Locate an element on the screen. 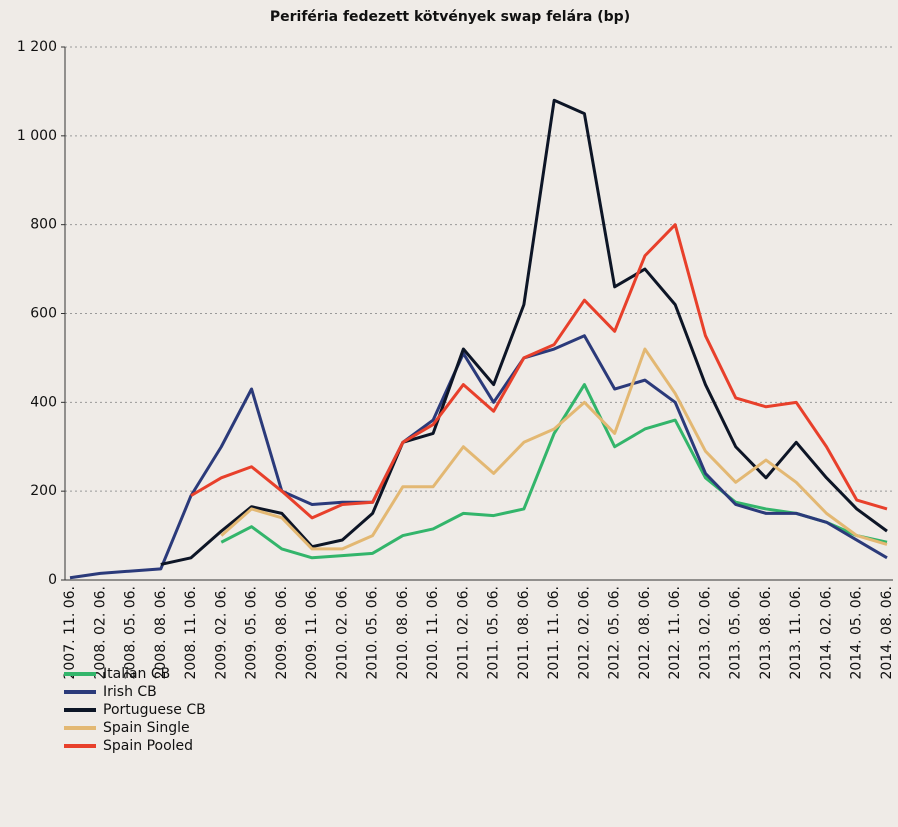 The height and width of the screenshot is (827, 898). x-tick-label: 2014. 08. 06. is located at coordinates (887, 633).